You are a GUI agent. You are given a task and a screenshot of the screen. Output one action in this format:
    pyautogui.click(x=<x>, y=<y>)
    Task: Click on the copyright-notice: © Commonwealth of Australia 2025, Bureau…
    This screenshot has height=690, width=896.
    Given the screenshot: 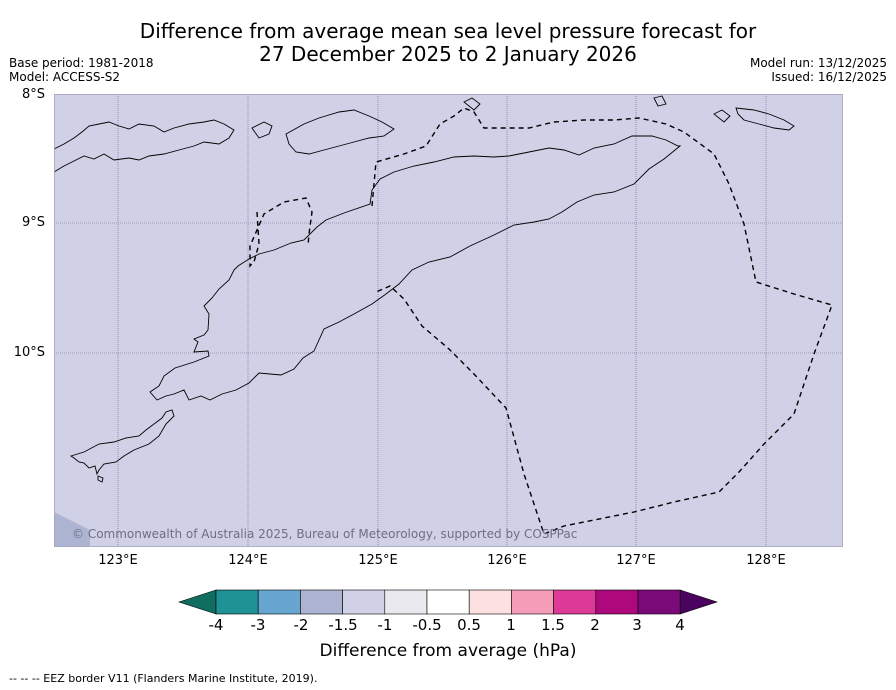 What is the action you would take?
    pyautogui.click(x=325, y=534)
    